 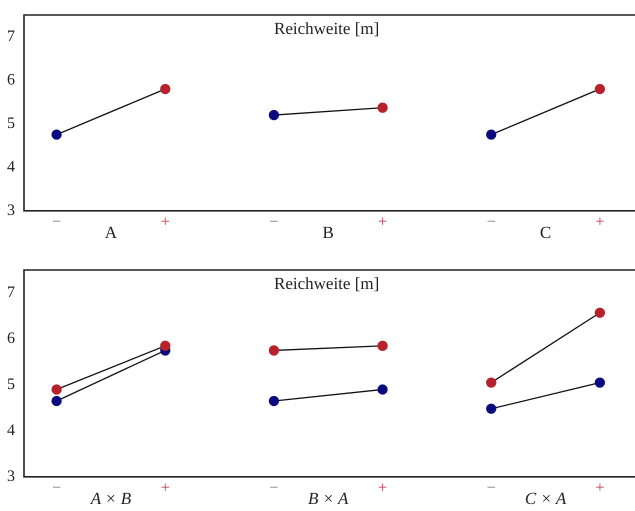 I want to click on text: B × A, so click(x=329, y=498).